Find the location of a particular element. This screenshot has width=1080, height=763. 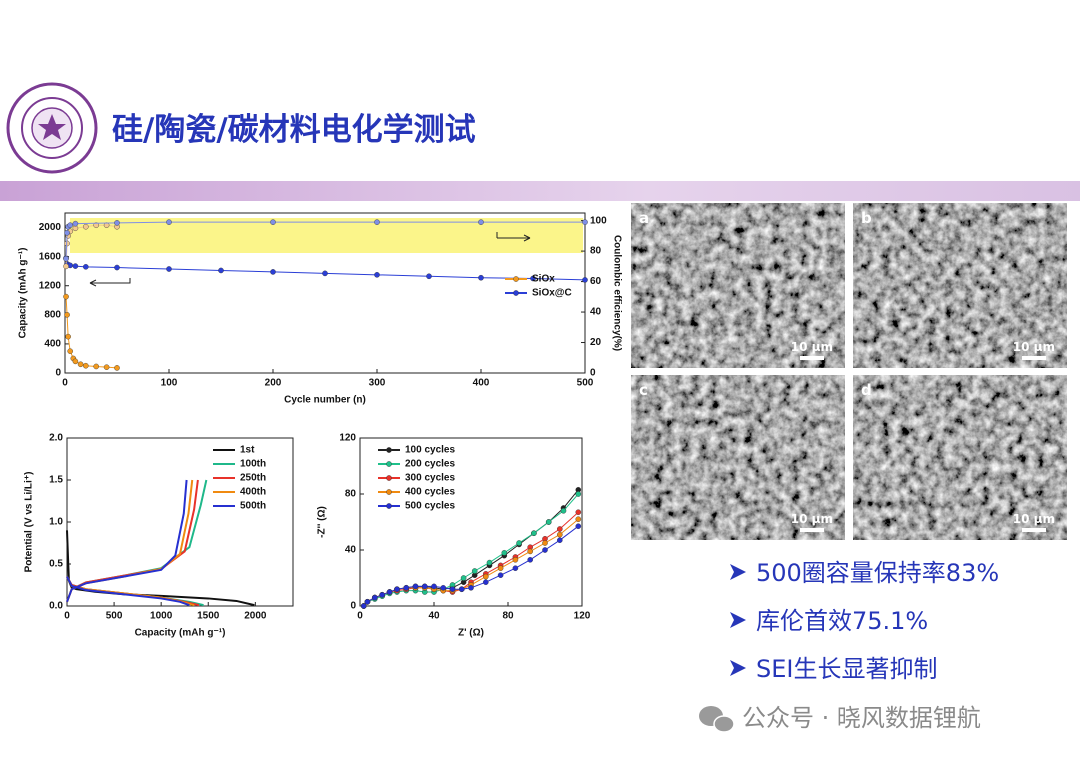

header-band is located at coordinates (540, 191).